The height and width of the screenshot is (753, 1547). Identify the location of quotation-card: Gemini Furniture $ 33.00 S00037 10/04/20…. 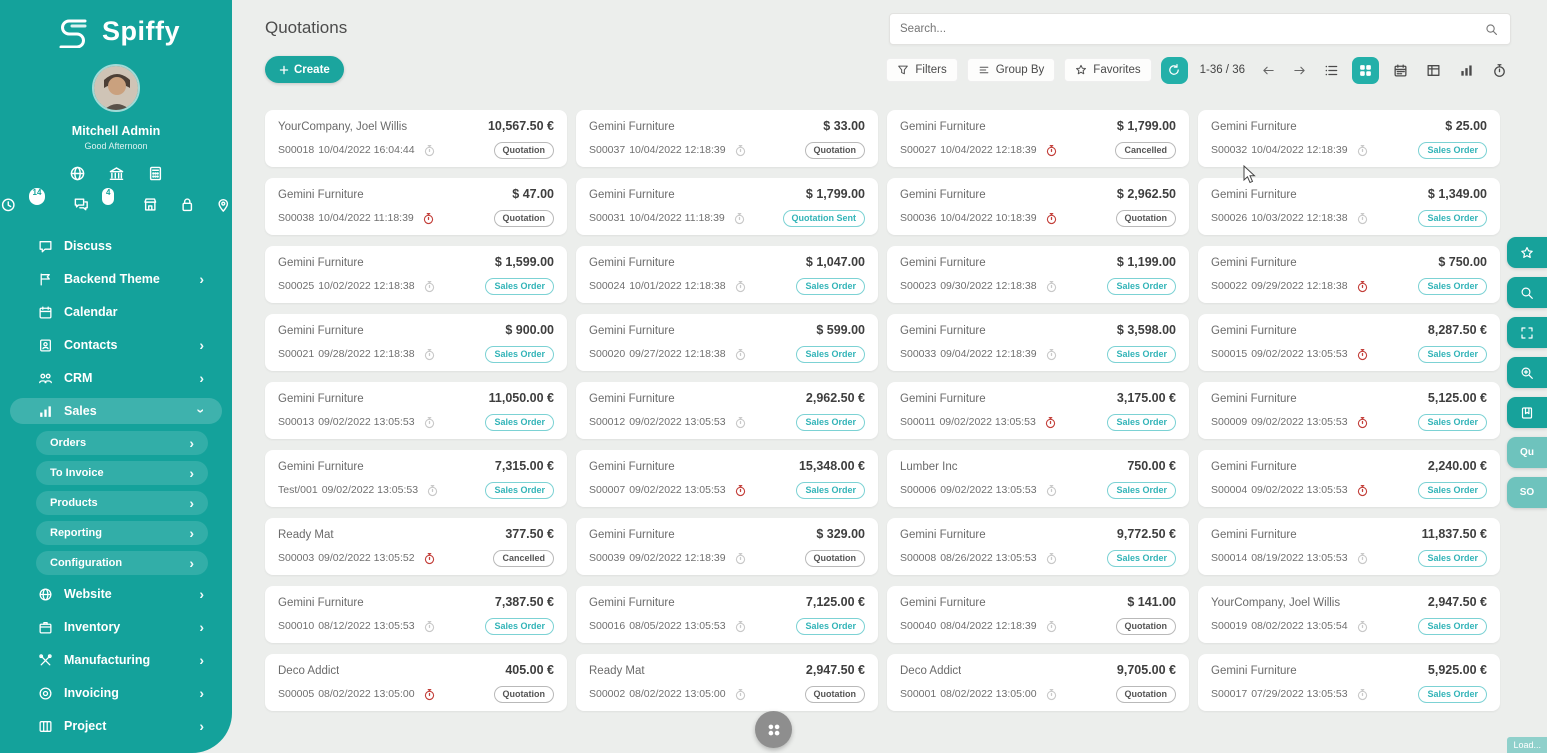
(727, 138).